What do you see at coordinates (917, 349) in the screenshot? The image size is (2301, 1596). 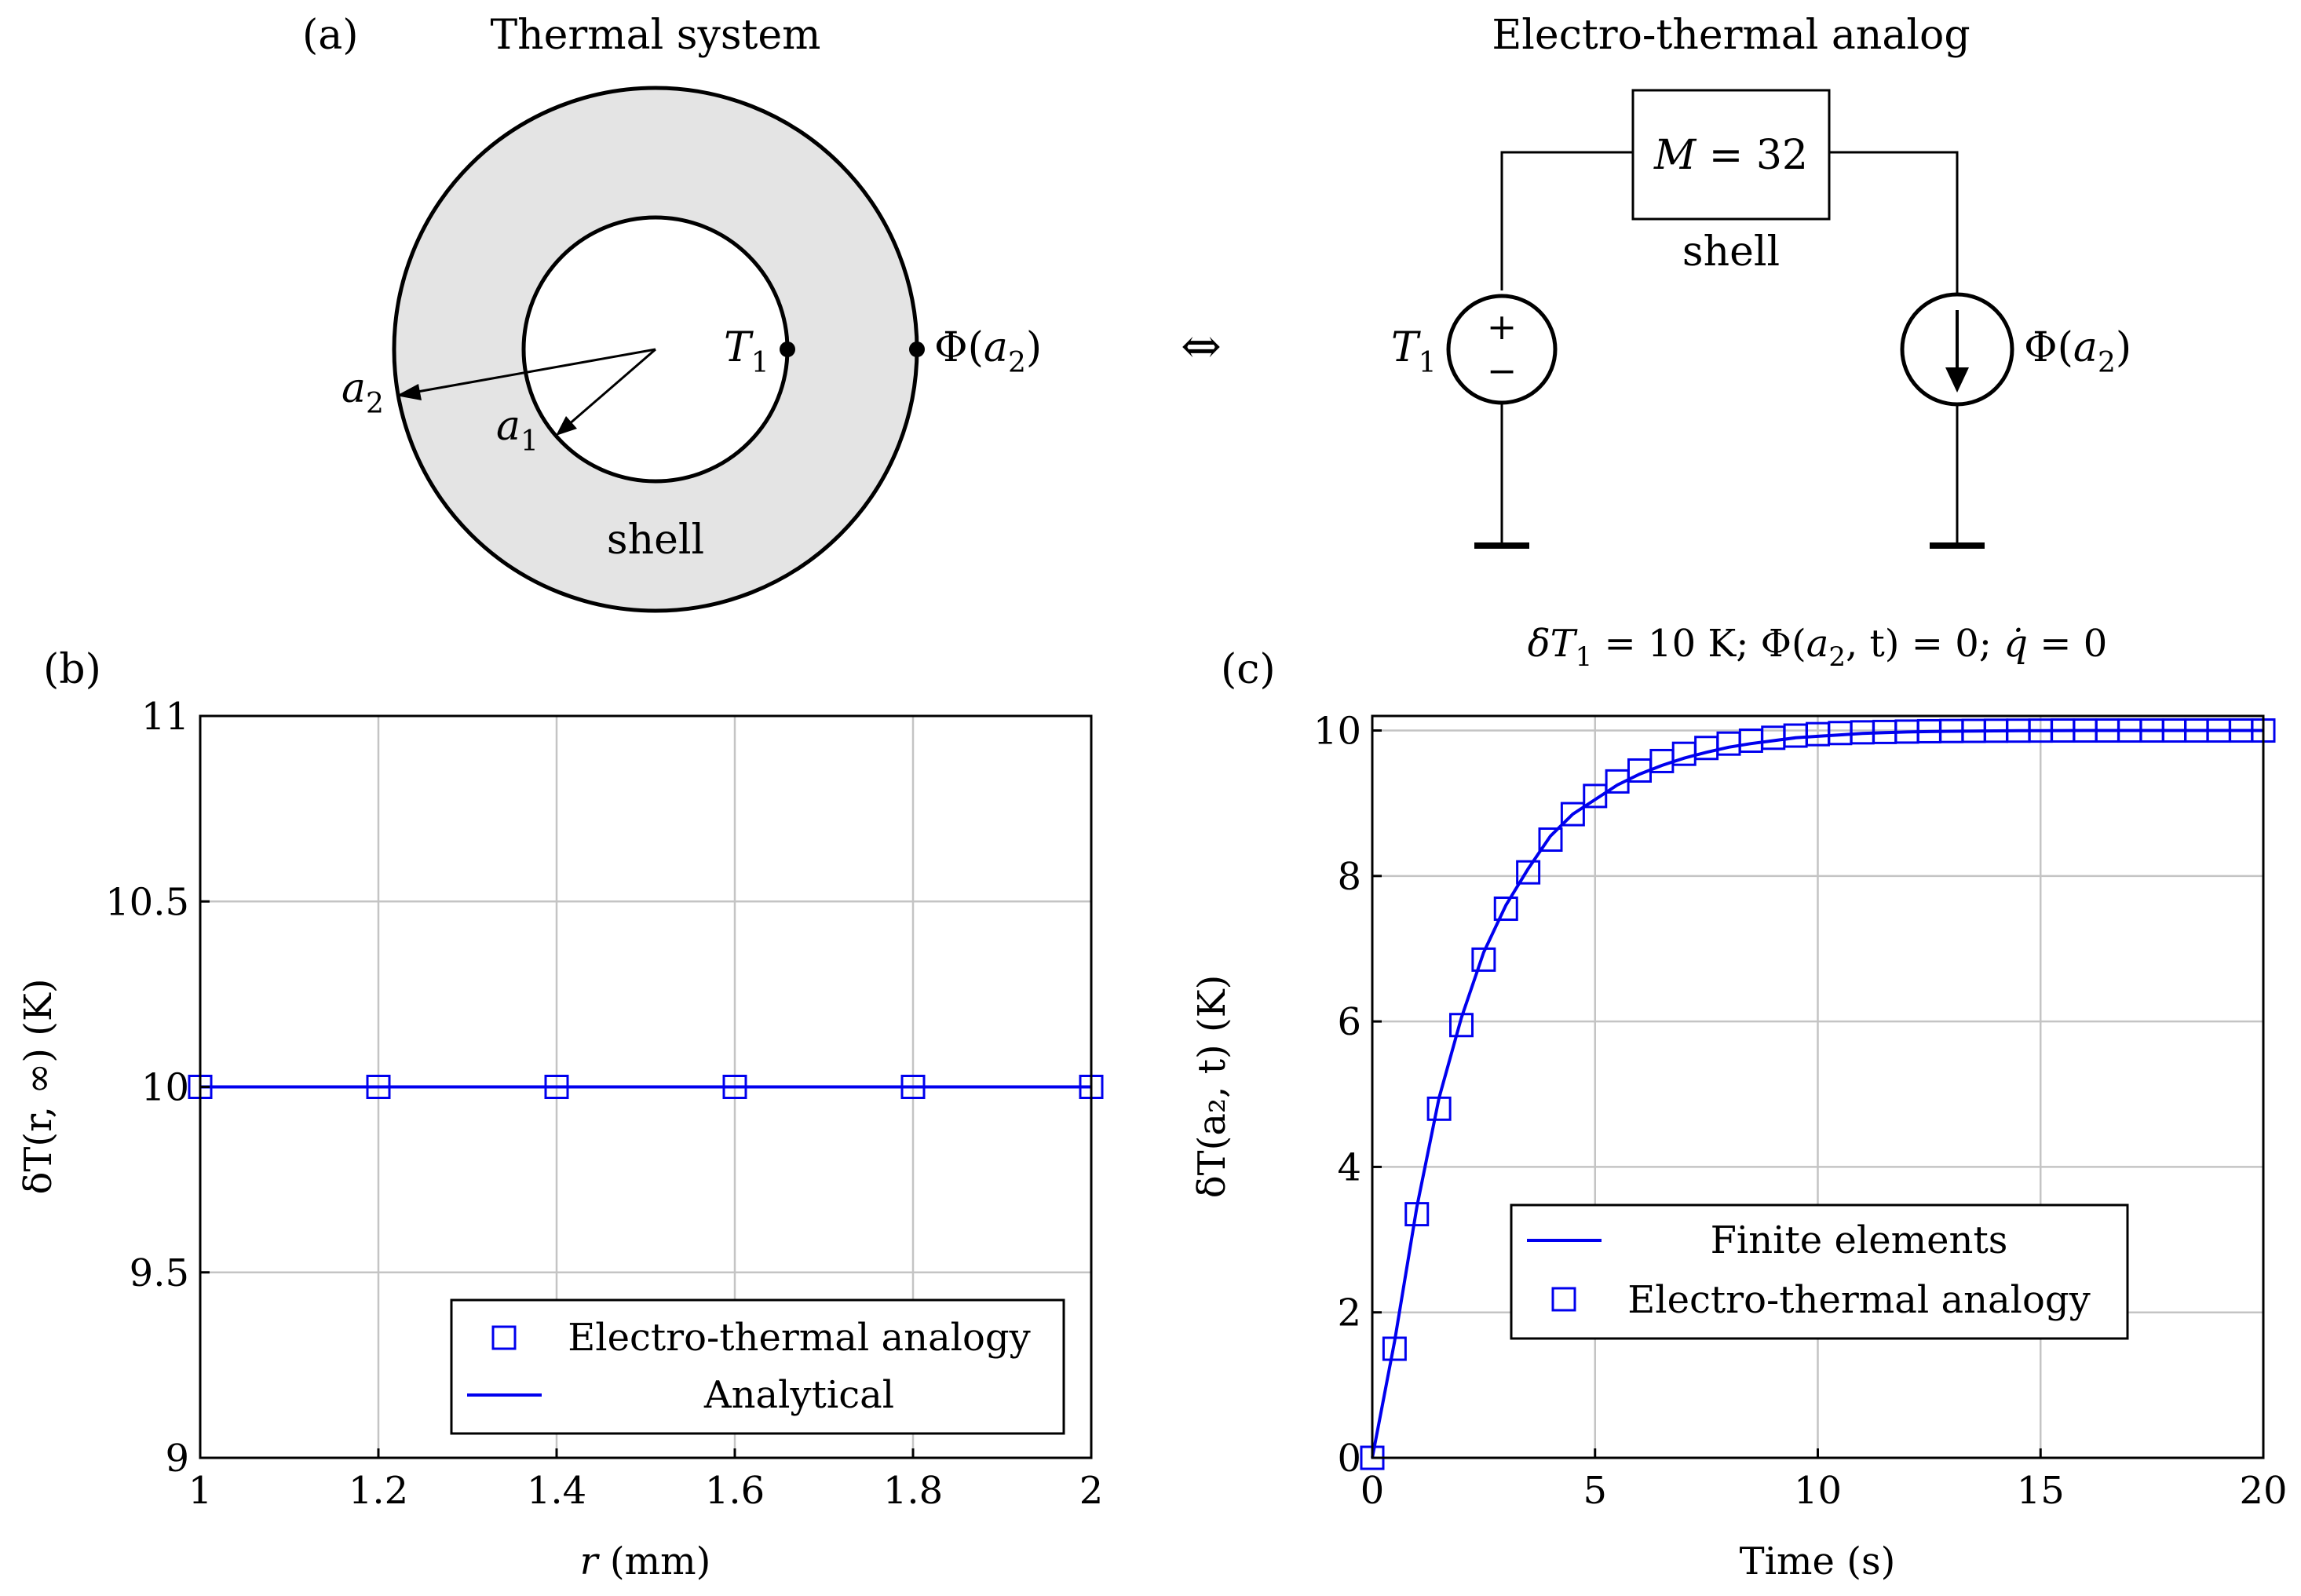 I see `phi-point` at bounding box center [917, 349].